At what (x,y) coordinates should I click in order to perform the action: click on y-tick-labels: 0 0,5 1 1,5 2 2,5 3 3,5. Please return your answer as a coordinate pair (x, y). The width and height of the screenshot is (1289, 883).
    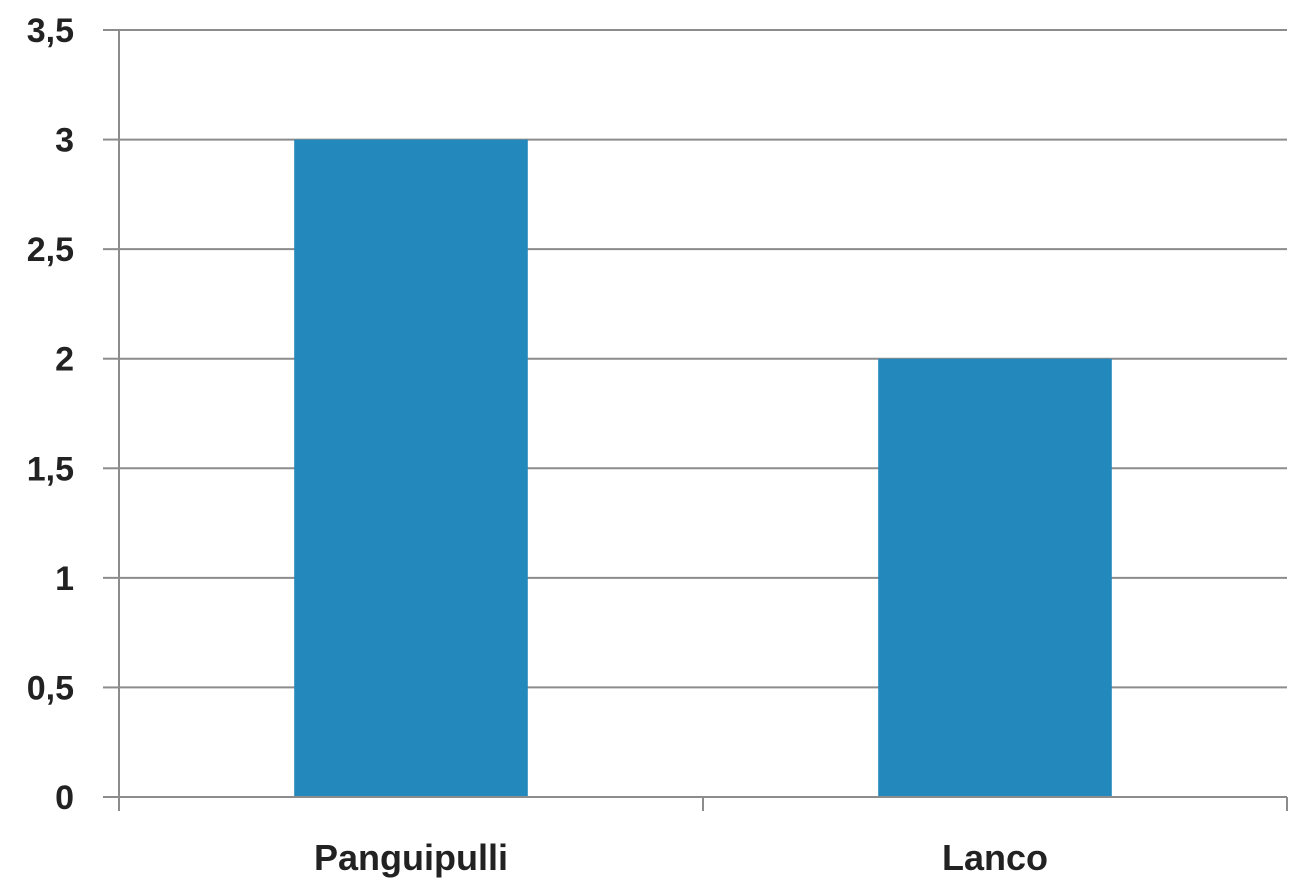
    Looking at the image, I should click on (50, 414).